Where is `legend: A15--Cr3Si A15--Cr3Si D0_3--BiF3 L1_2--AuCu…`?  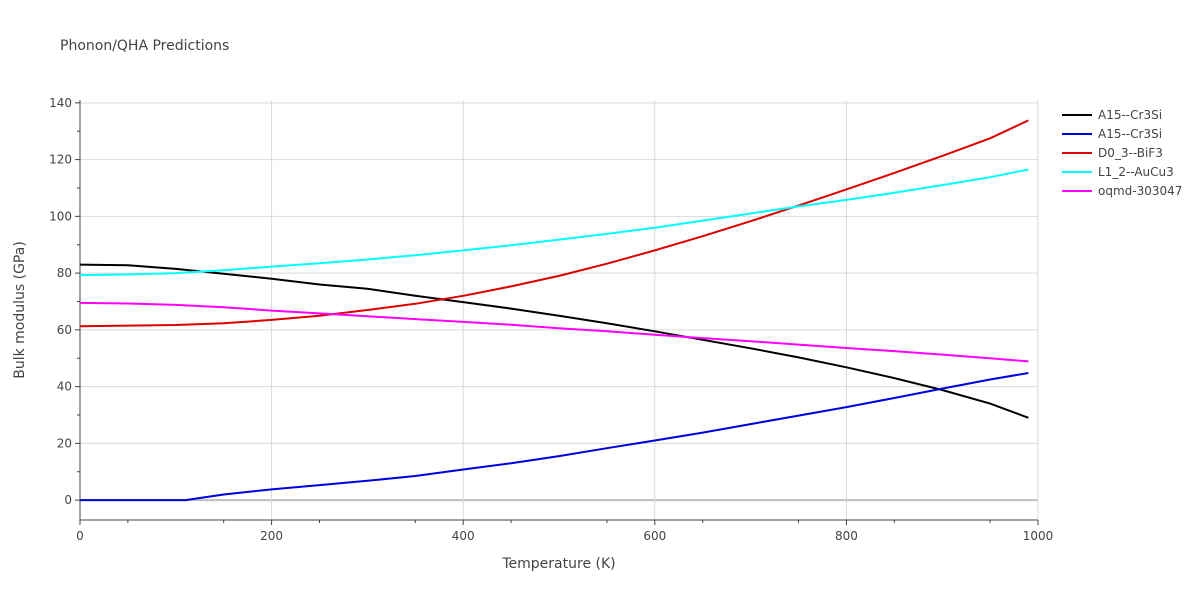 legend: A15--Cr3Si A15--Cr3Si D0_3--BiF3 L1_2--AuCu… is located at coordinates (1122, 153).